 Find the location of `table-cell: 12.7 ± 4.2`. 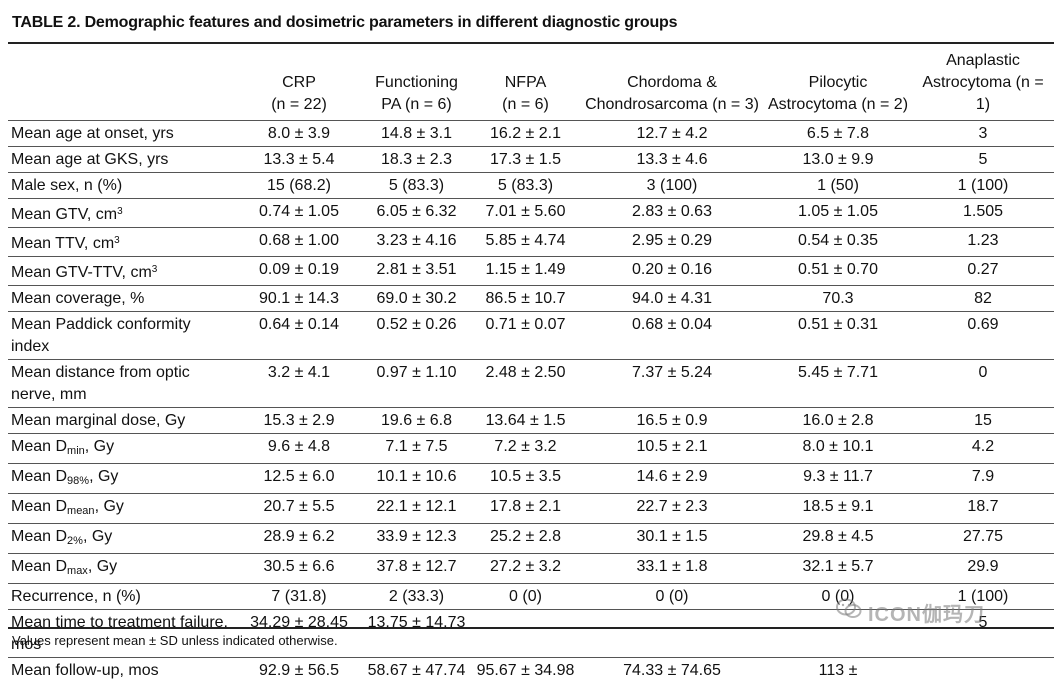

table-cell: 12.7 ± 4.2 is located at coordinates (672, 134).